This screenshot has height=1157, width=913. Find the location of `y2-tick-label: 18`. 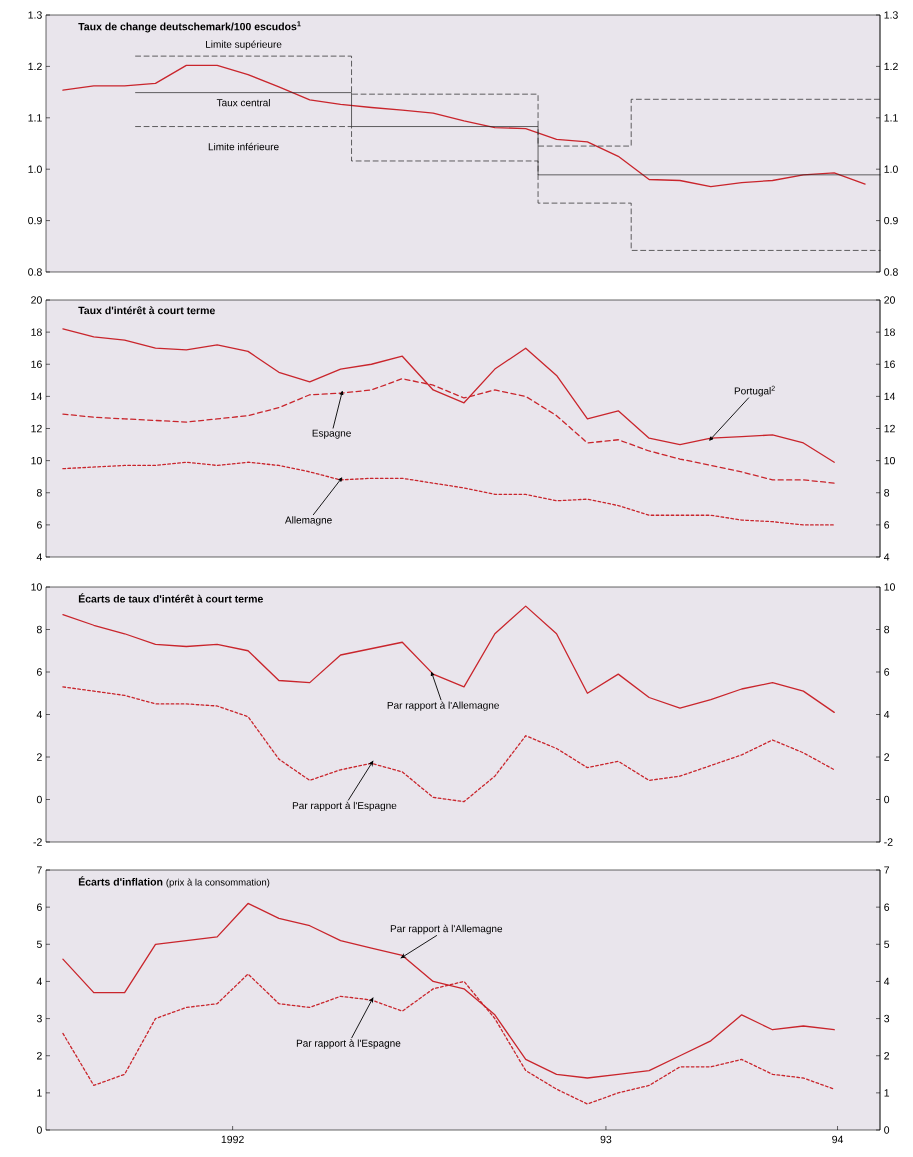

y2-tick-label: 18 is located at coordinates (889, 332).